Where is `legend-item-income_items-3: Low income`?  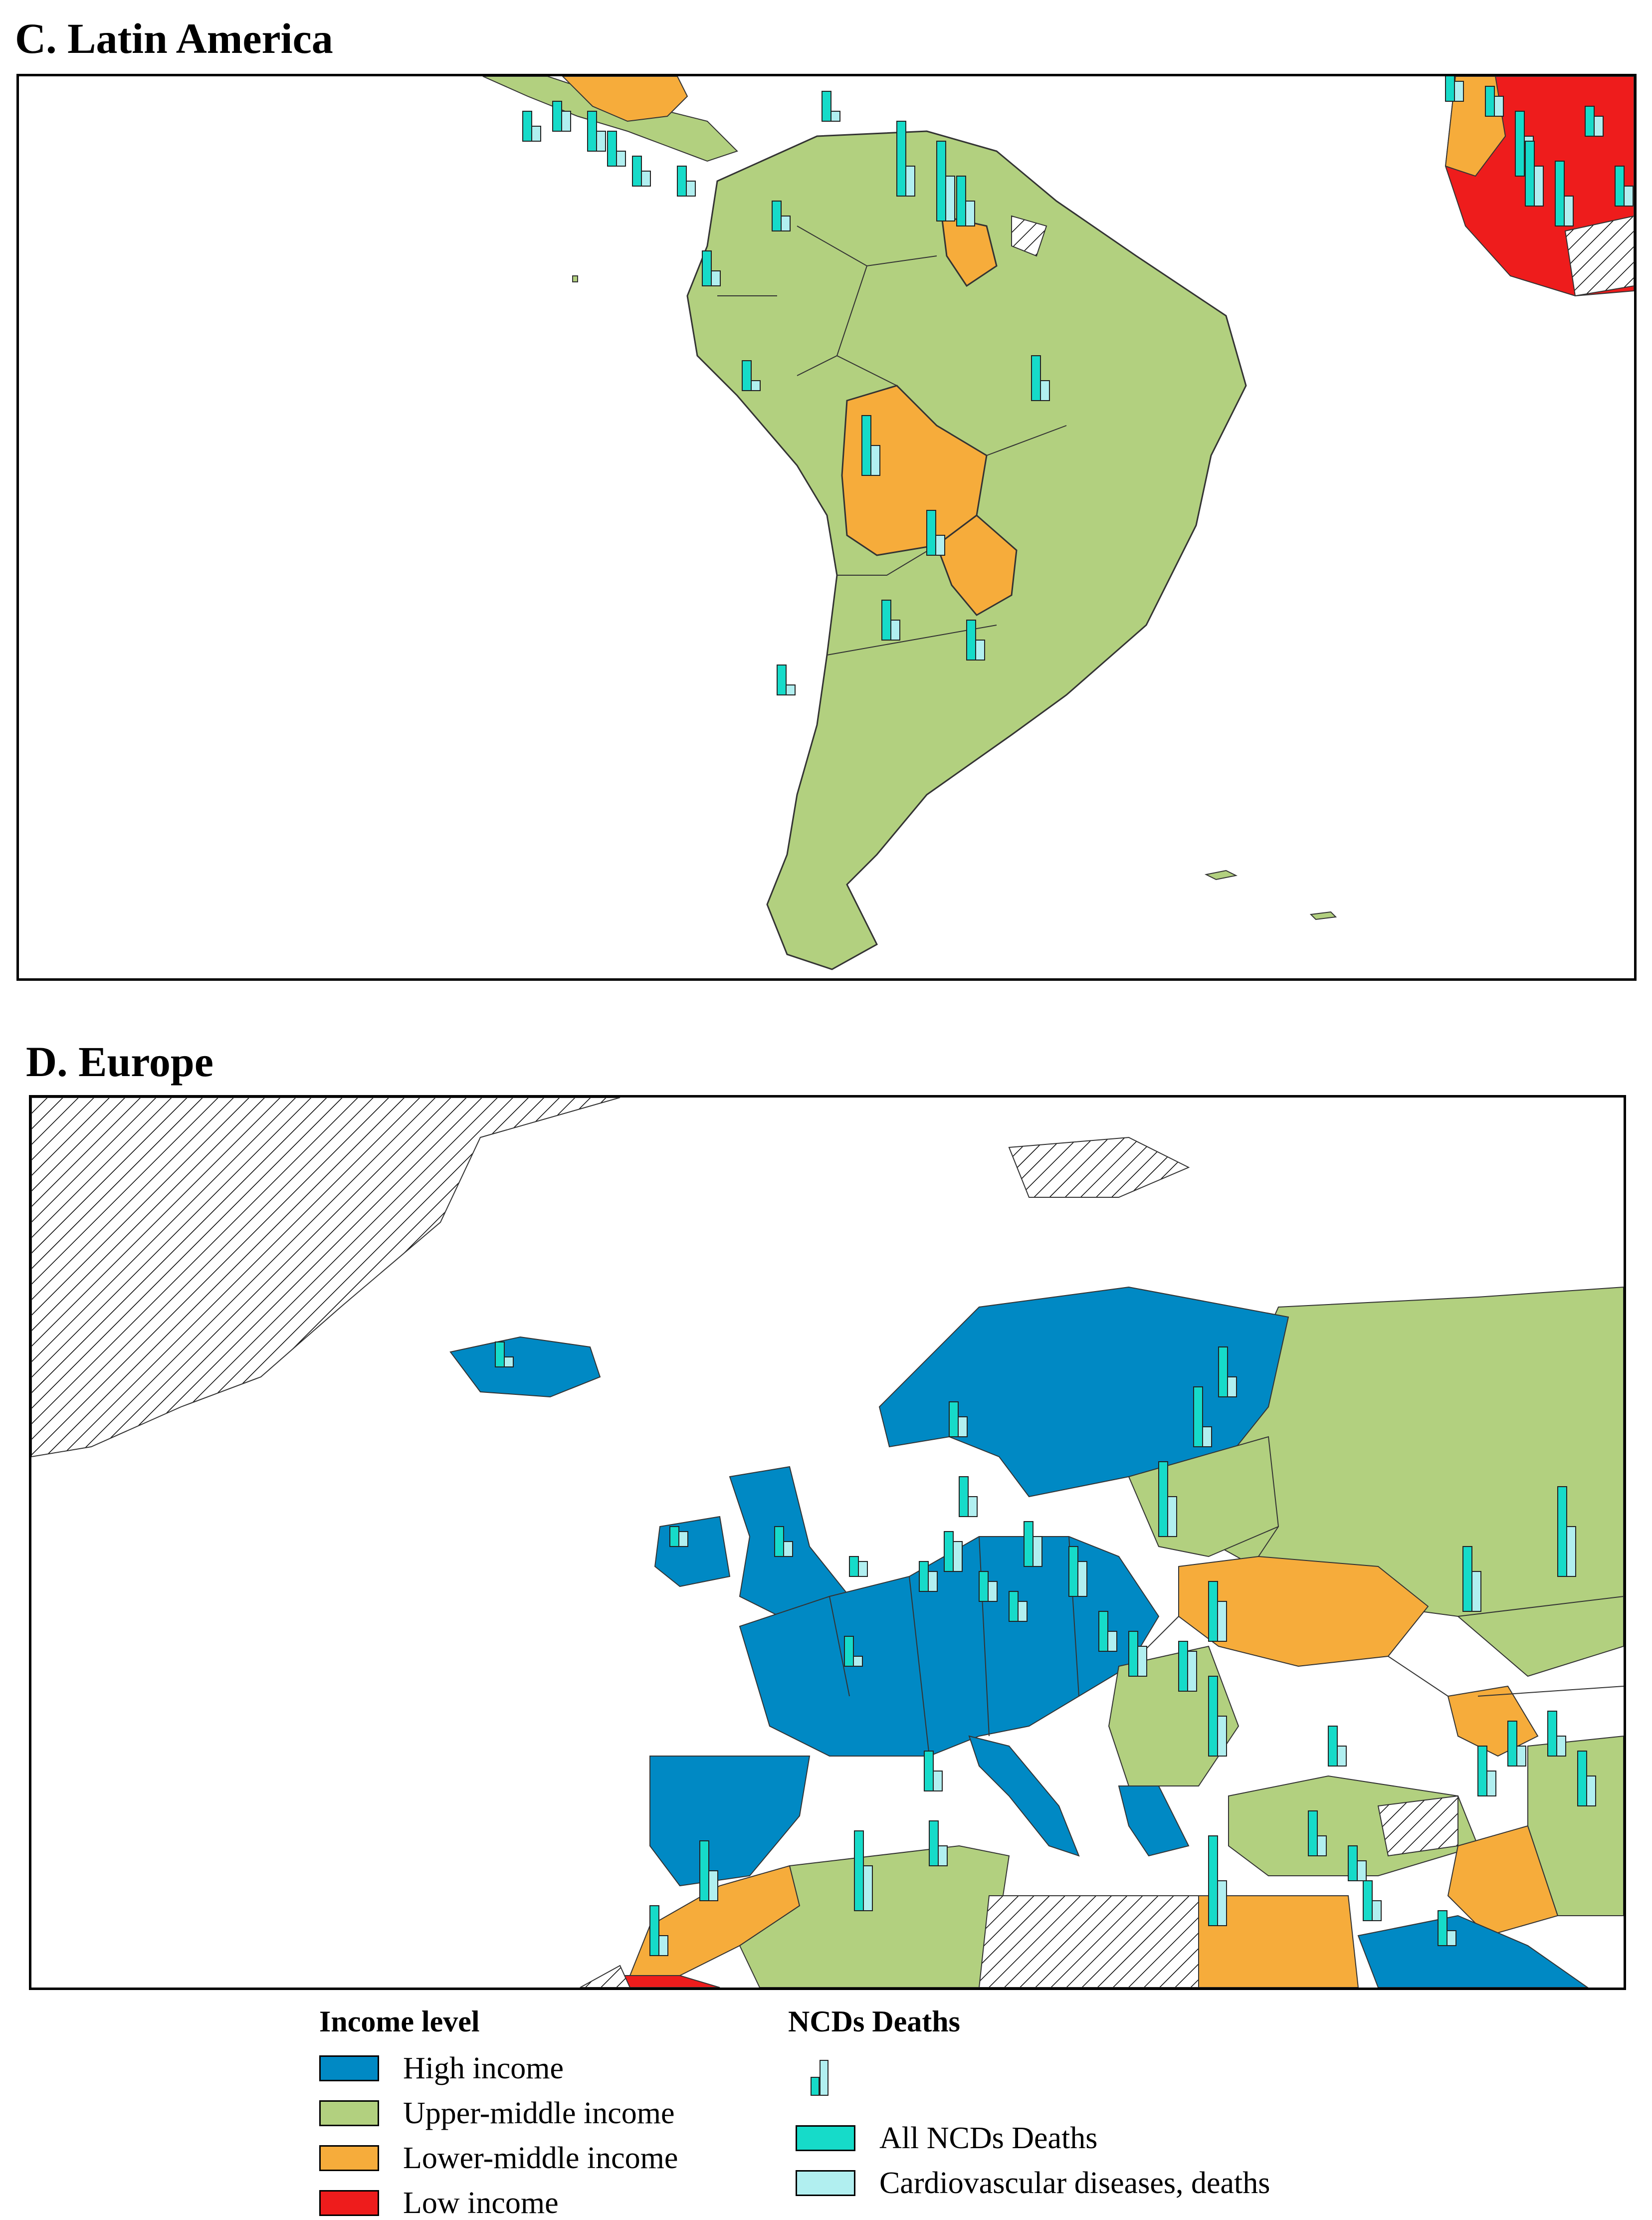 legend-item-income_items-3: Low income is located at coordinates (439, 2203).